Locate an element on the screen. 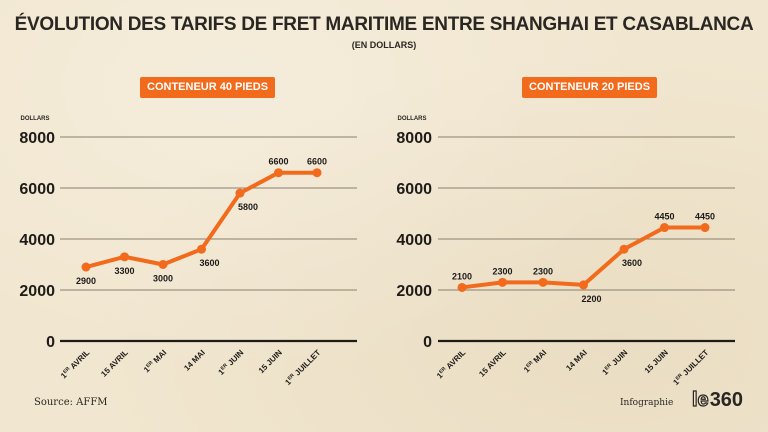  data-label-20ft-5: 4450 is located at coordinates (664, 217).